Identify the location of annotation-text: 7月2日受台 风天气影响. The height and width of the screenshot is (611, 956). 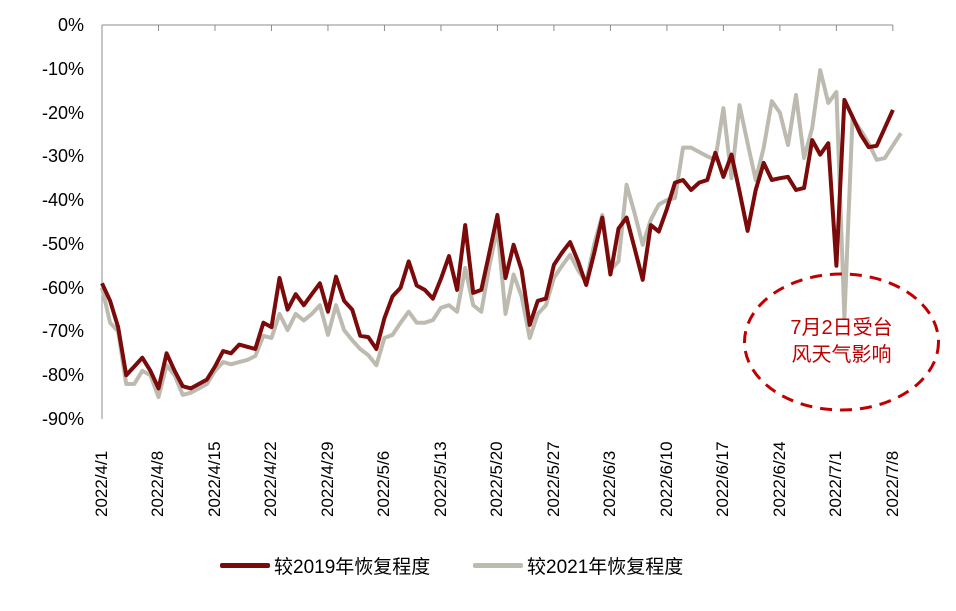
(841, 342).